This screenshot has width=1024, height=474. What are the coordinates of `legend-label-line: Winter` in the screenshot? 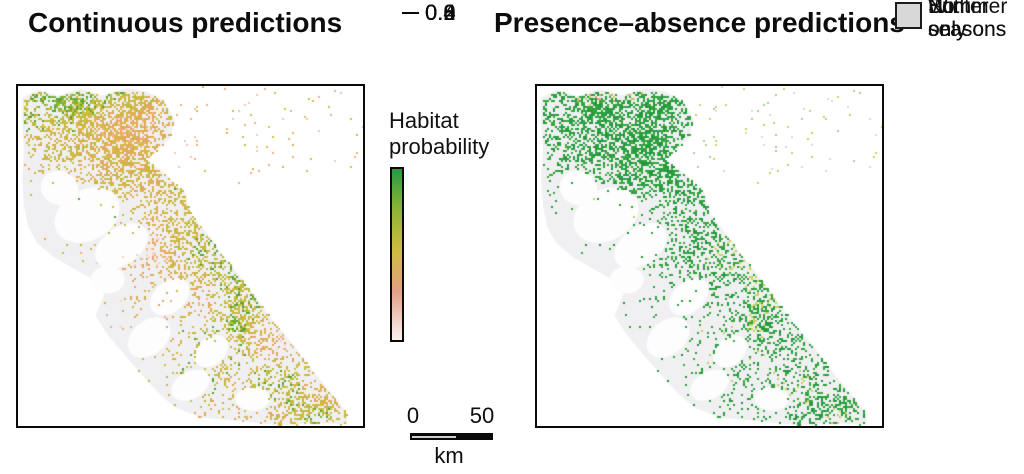 It's located at (958, 9).